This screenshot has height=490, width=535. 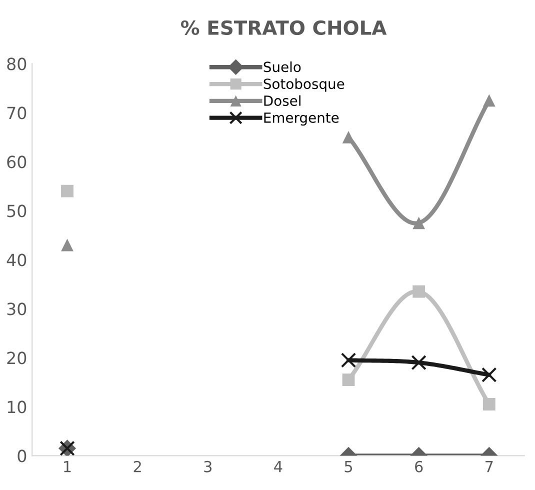 I want to click on y-tick-label: 40, so click(x=16, y=260).